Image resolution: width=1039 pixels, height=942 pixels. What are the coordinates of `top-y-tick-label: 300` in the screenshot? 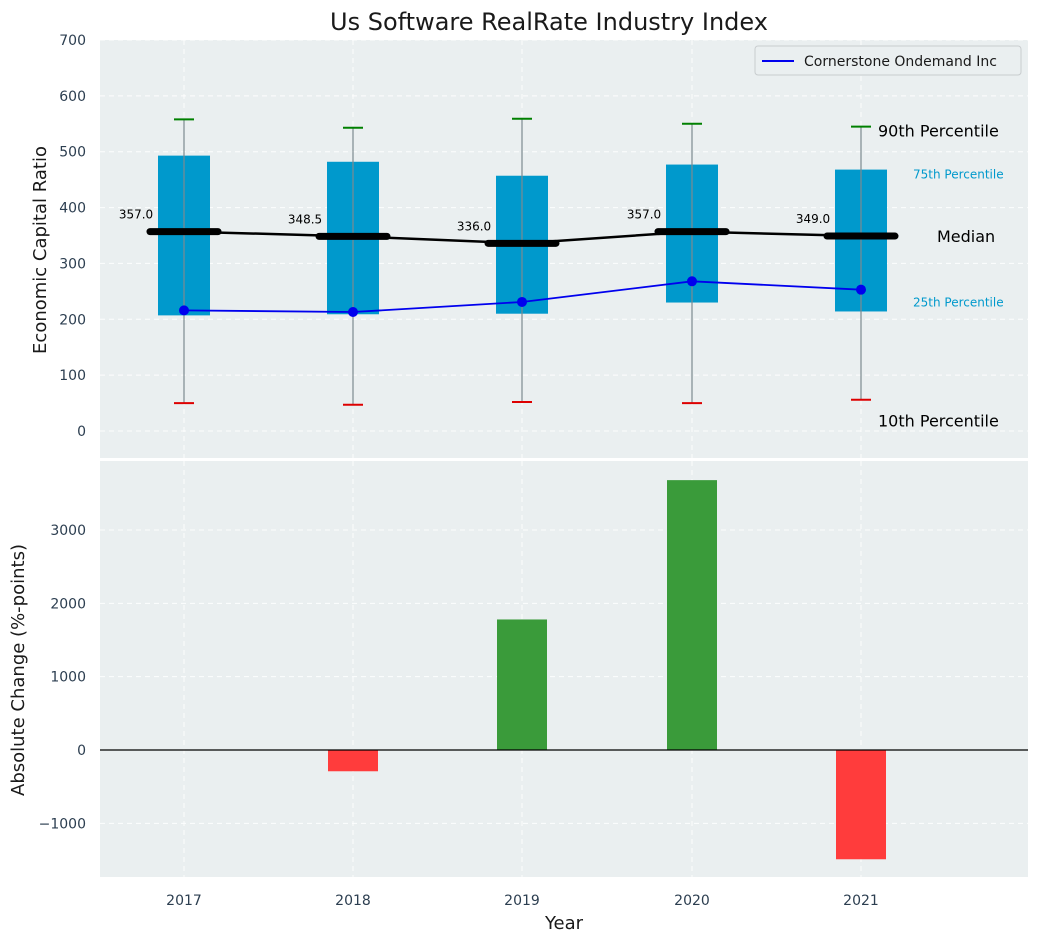 It's located at (72, 264).